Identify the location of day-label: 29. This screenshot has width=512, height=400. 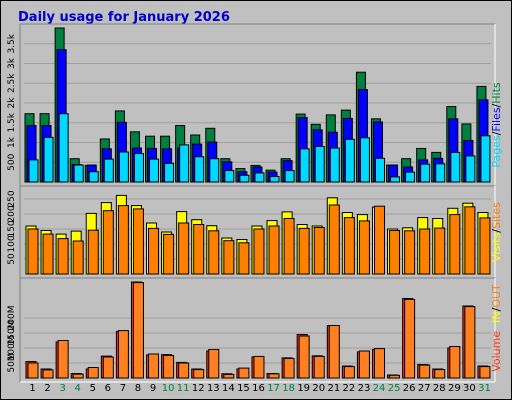
(454, 388).